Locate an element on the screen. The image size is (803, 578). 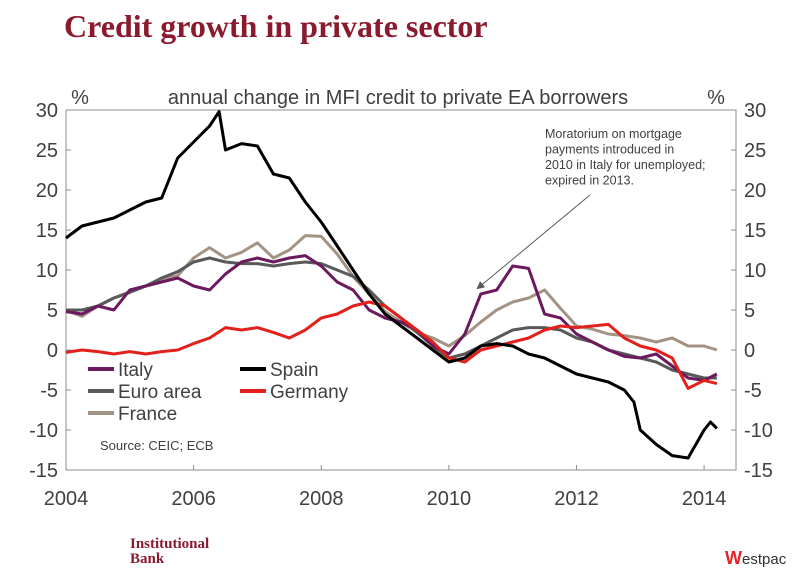
y-tick-label-right: 10 is located at coordinates (755, 271).